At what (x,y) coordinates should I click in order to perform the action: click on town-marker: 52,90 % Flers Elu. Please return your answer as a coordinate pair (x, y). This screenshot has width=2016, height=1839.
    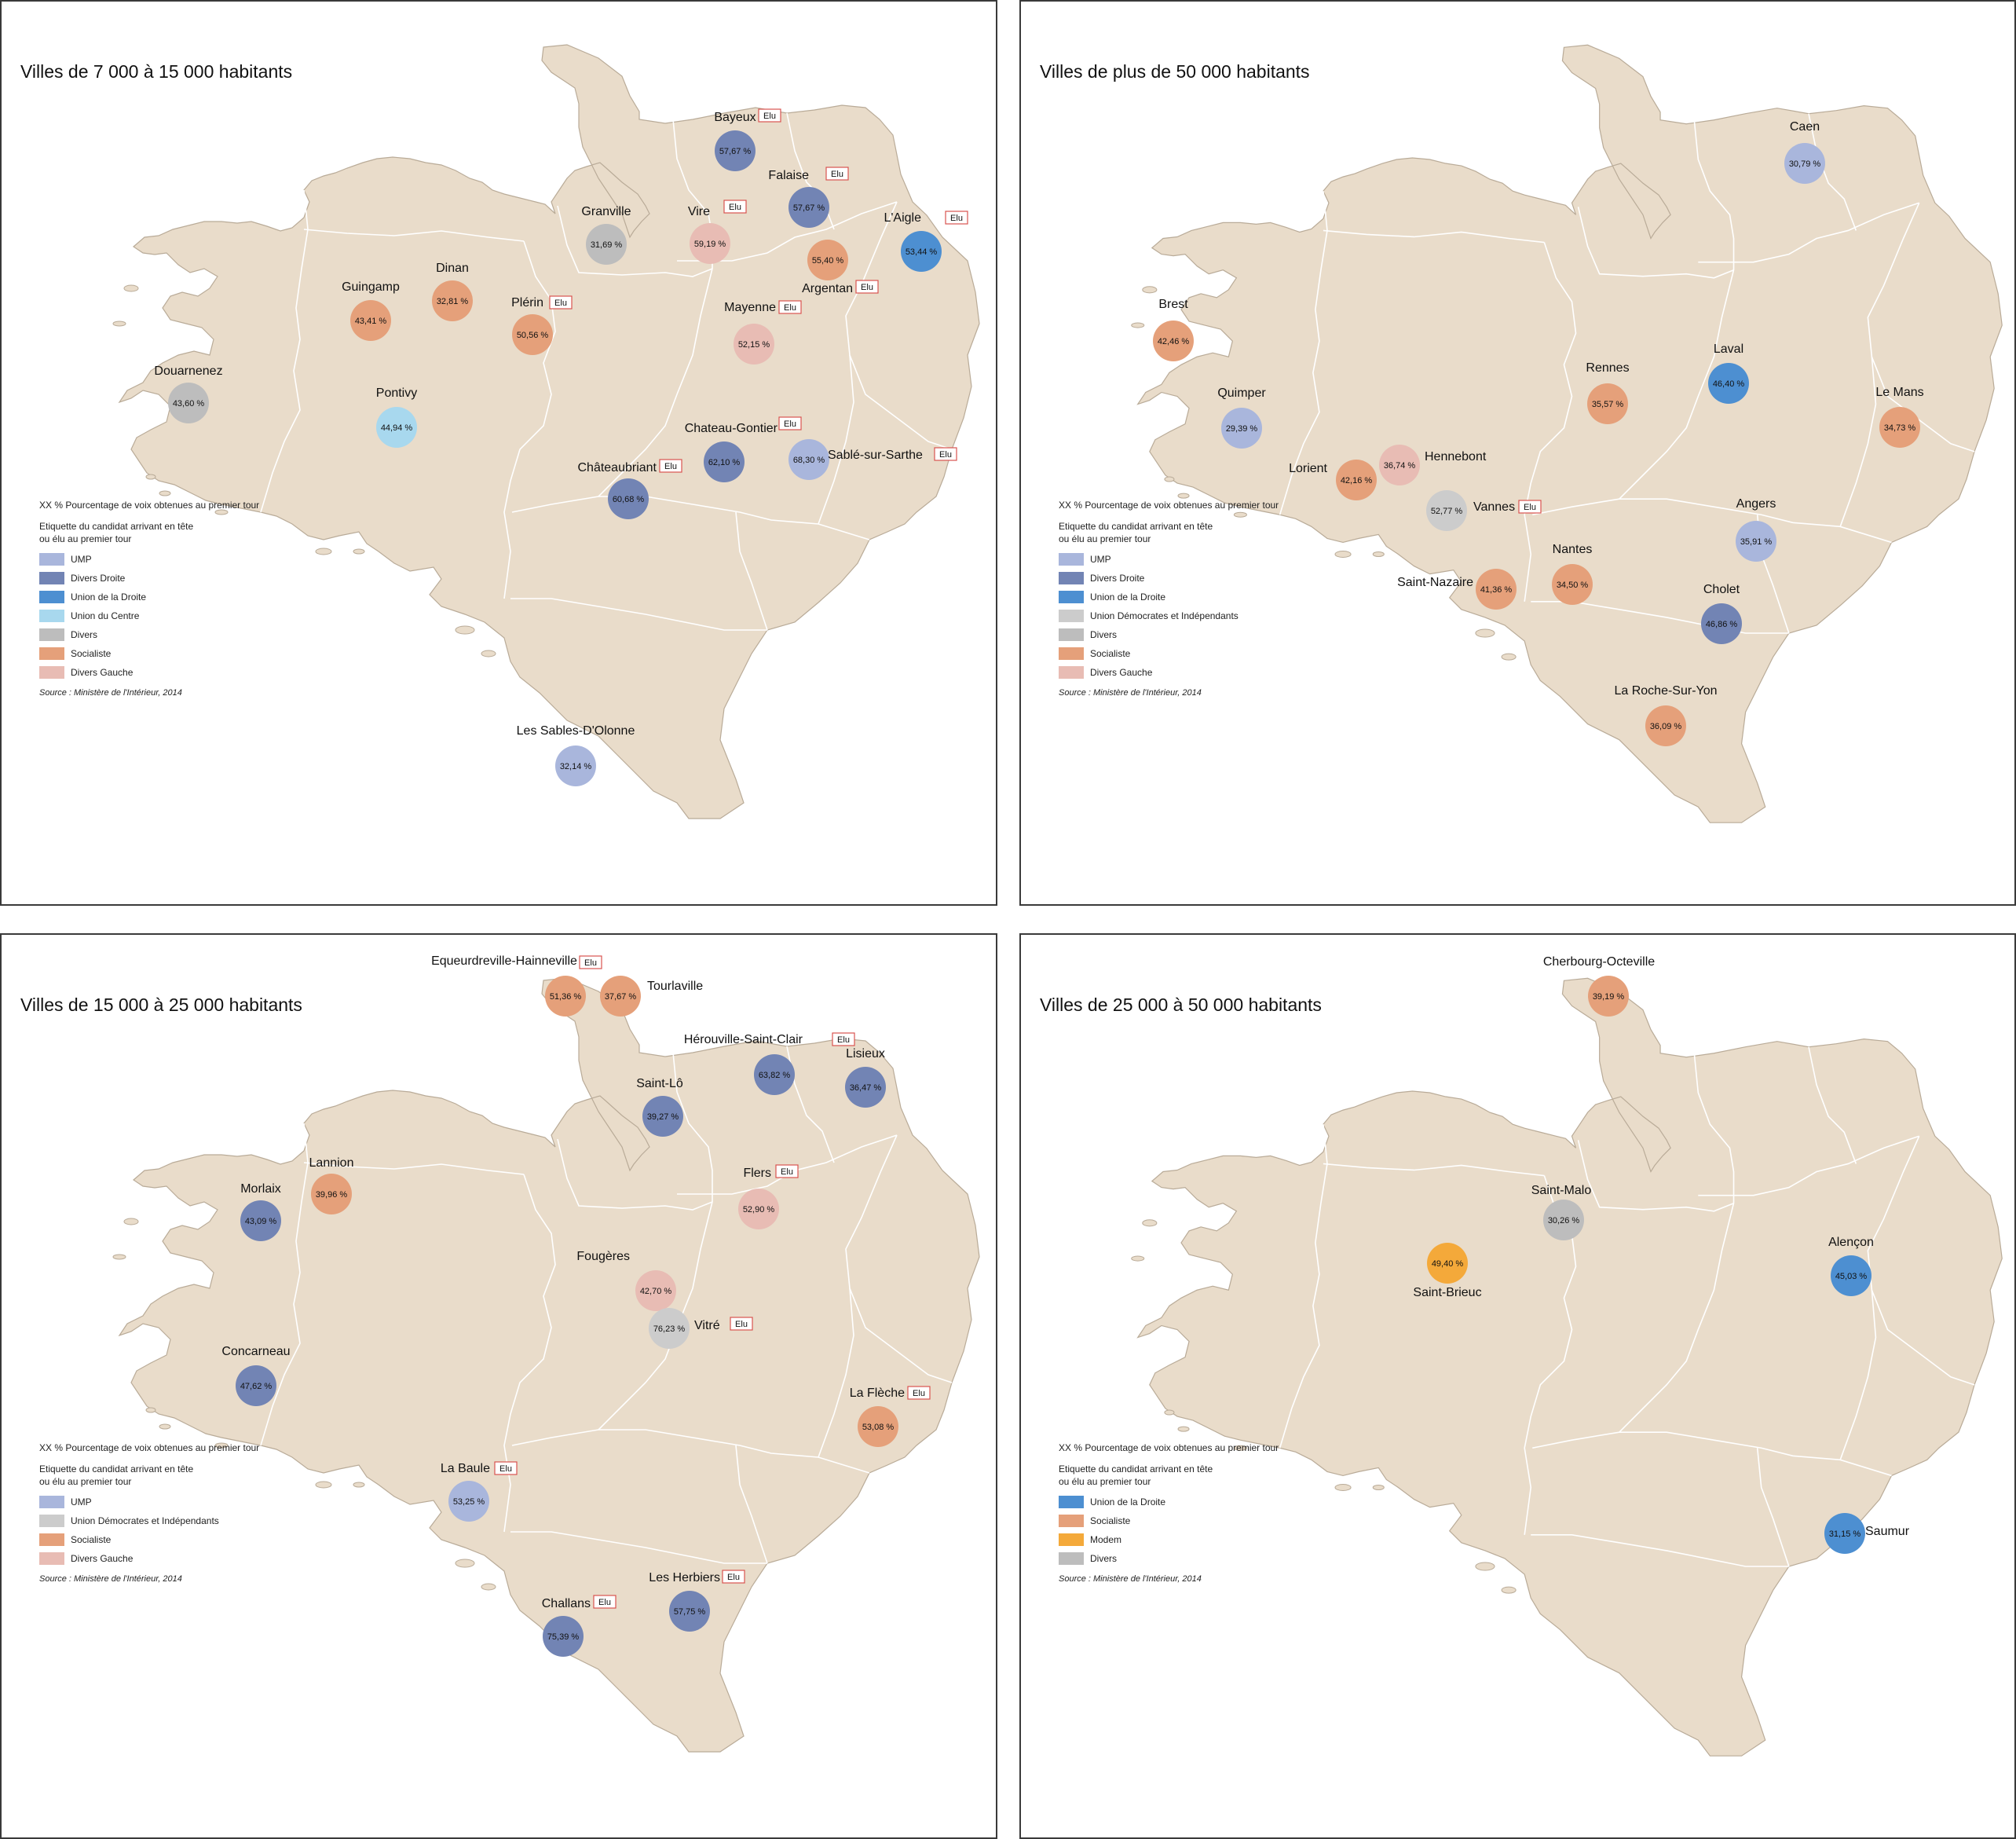
    Looking at the image, I should click on (768, 1197).